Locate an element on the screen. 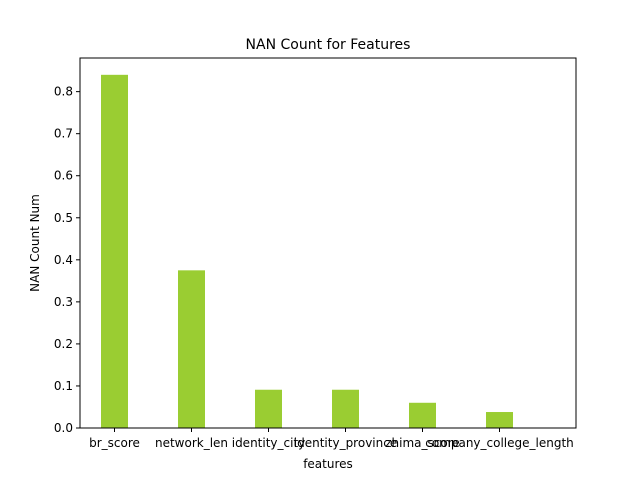 The width and height of the screenshot is (640, 480). y-tick-label: 0.6 is located at coordinates (63, 176).